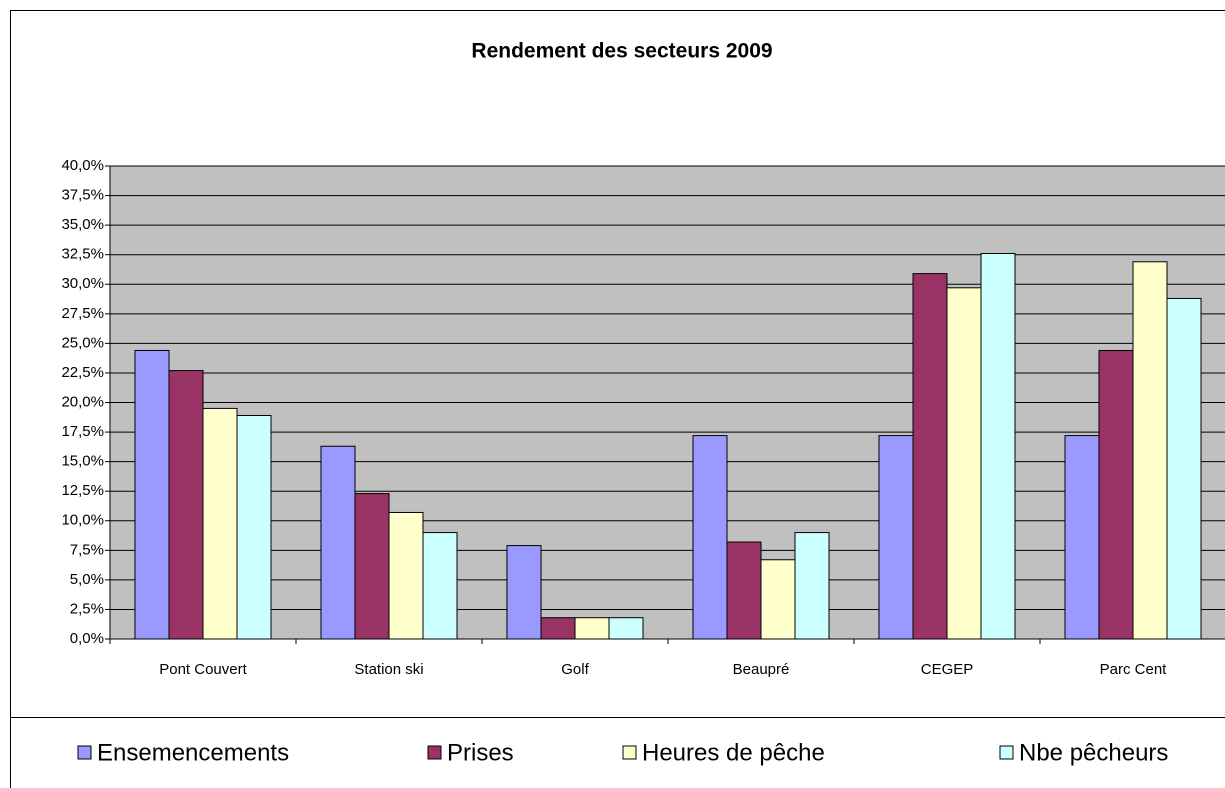 Image resolution: width=1225 pixels, height=788 pixels. Describe the element at coordinates (82, 283) in the screenshot. I see `y-tick-label: 30,0%` at that location.